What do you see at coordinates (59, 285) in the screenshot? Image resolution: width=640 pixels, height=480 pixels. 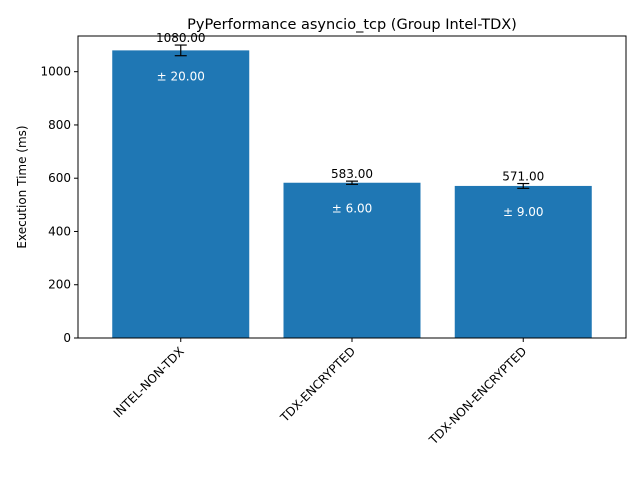 I see `y-tick-label: 200` at bounding box center [59, 285].